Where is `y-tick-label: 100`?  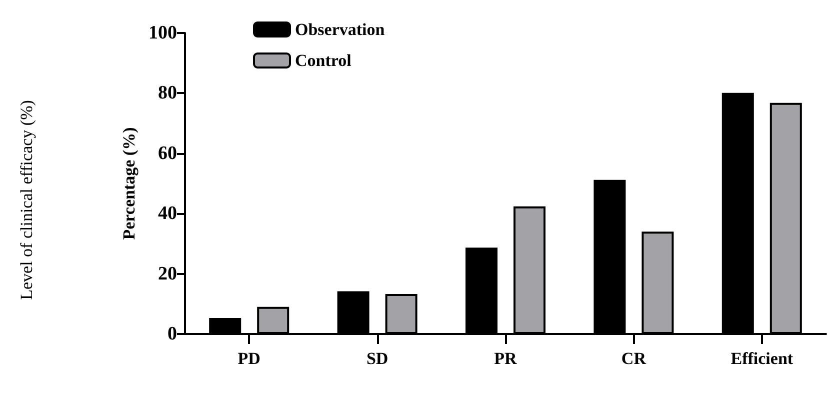
y-tick-label: 100 is located at coordinates (162, 33).